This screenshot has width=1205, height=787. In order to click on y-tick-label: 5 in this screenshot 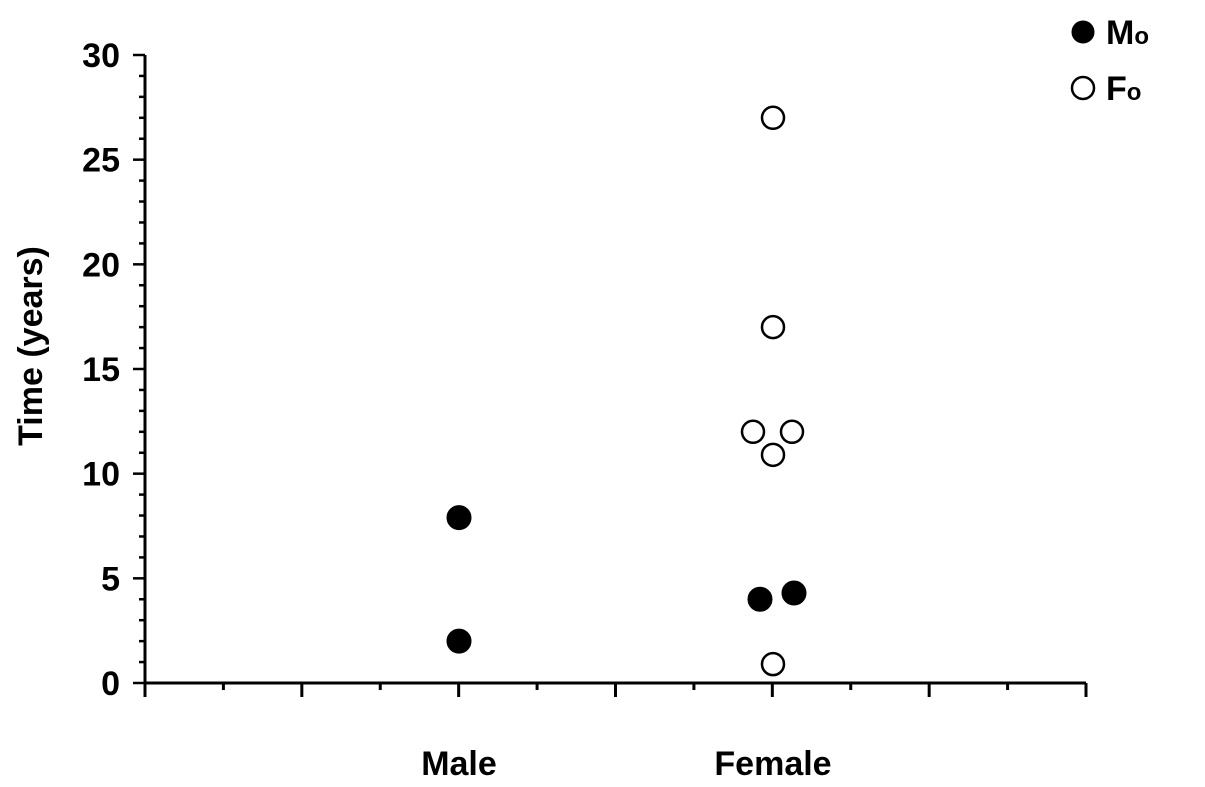, I will do `click(110, 579)`.